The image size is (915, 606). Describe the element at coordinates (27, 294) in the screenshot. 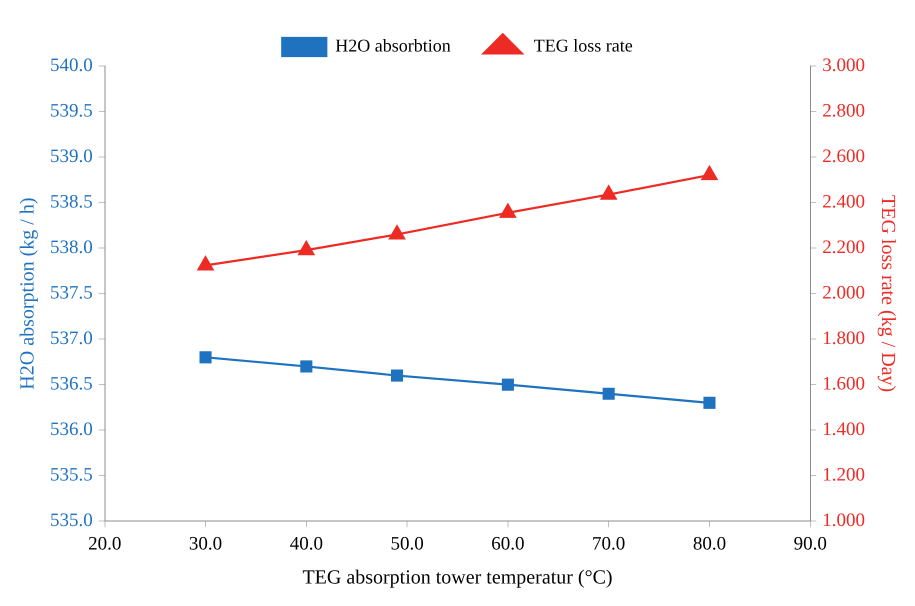

I see `y-axis-title: H2O absorption (kg / h)` at that location.